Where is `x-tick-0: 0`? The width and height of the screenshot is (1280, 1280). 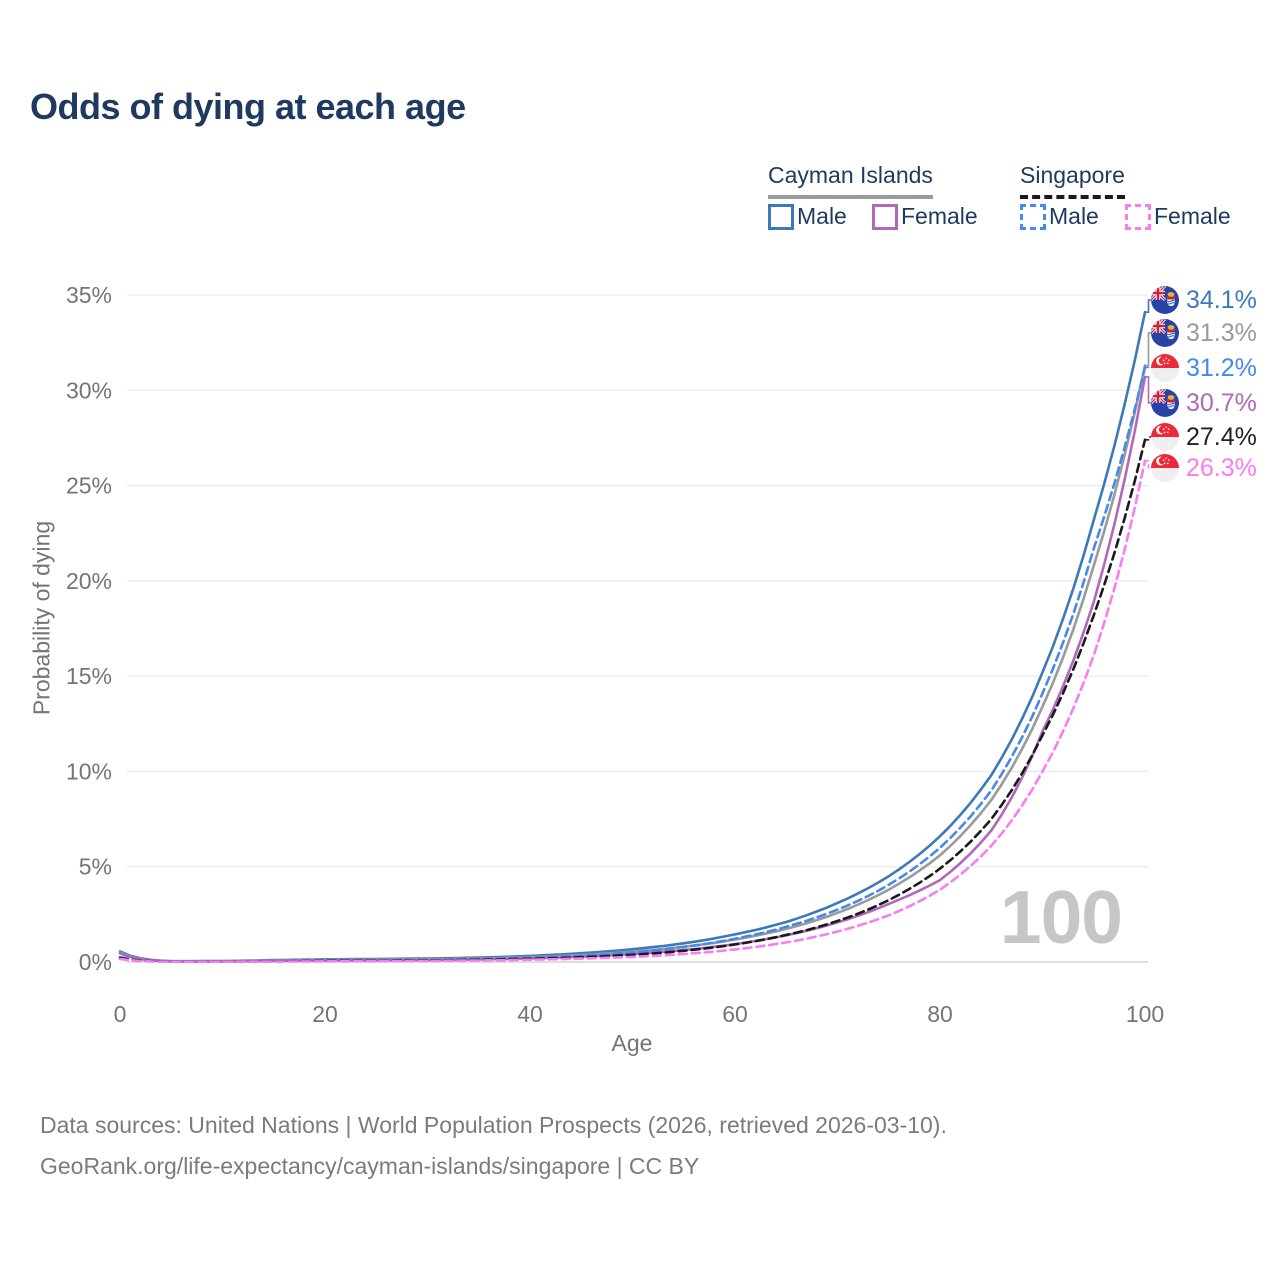 x-tick-0: 0 is located at coordinates (120, 1014).